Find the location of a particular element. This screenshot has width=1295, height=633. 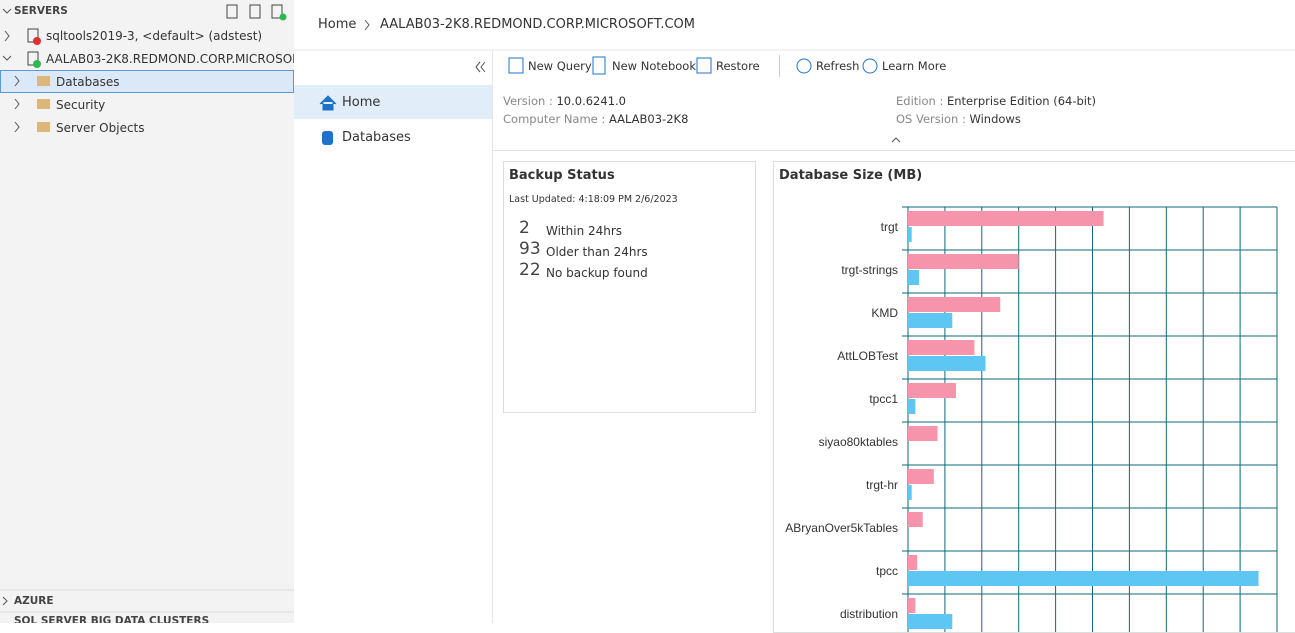

property-label: Computer Name is located at coordinates (550, 119).